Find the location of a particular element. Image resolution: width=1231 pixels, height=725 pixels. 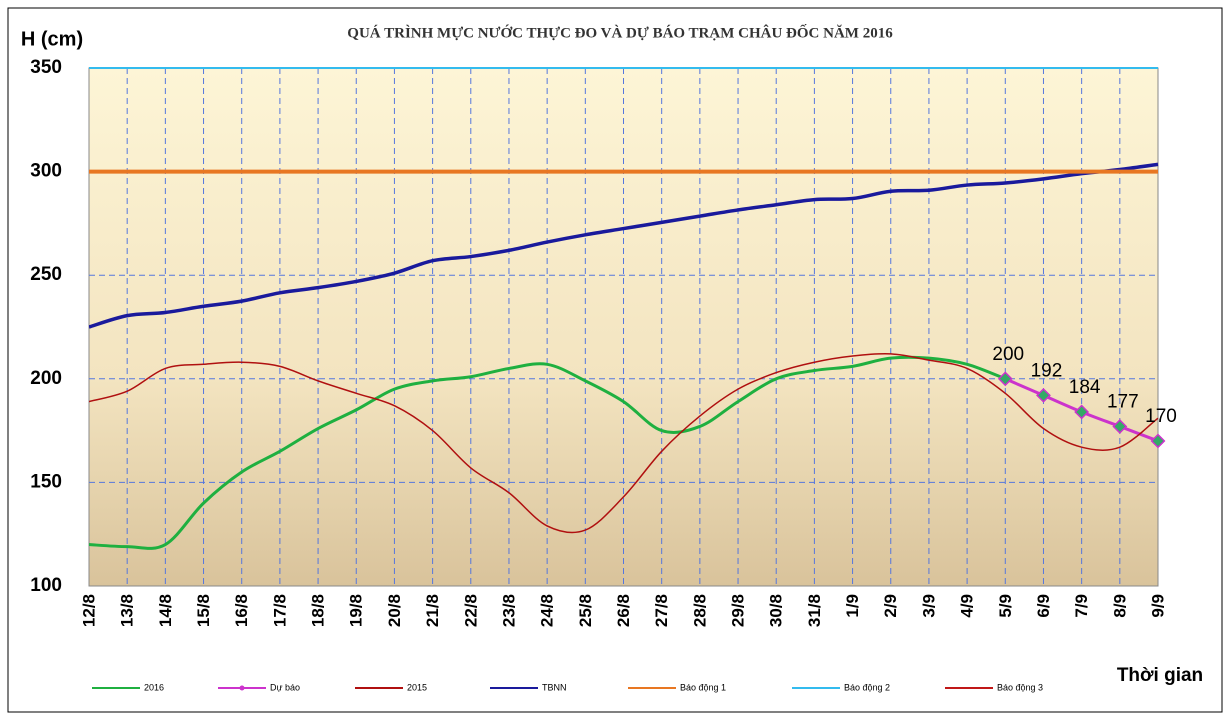

x-tick-label: 23/8 is located at coordinates (508, 610).